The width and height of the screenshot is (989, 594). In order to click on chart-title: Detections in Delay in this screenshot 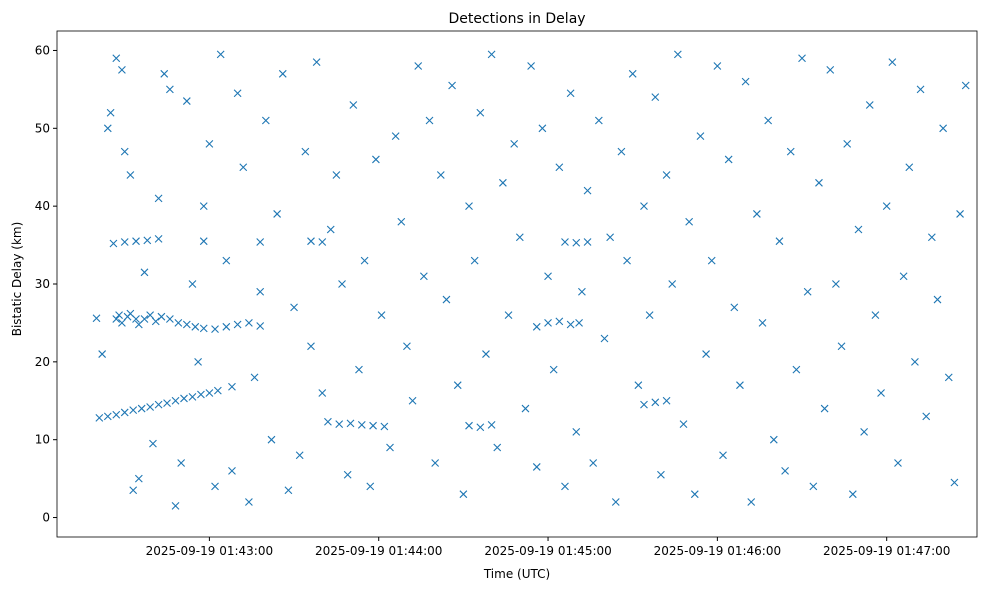, I will do `click(516, 19)`.